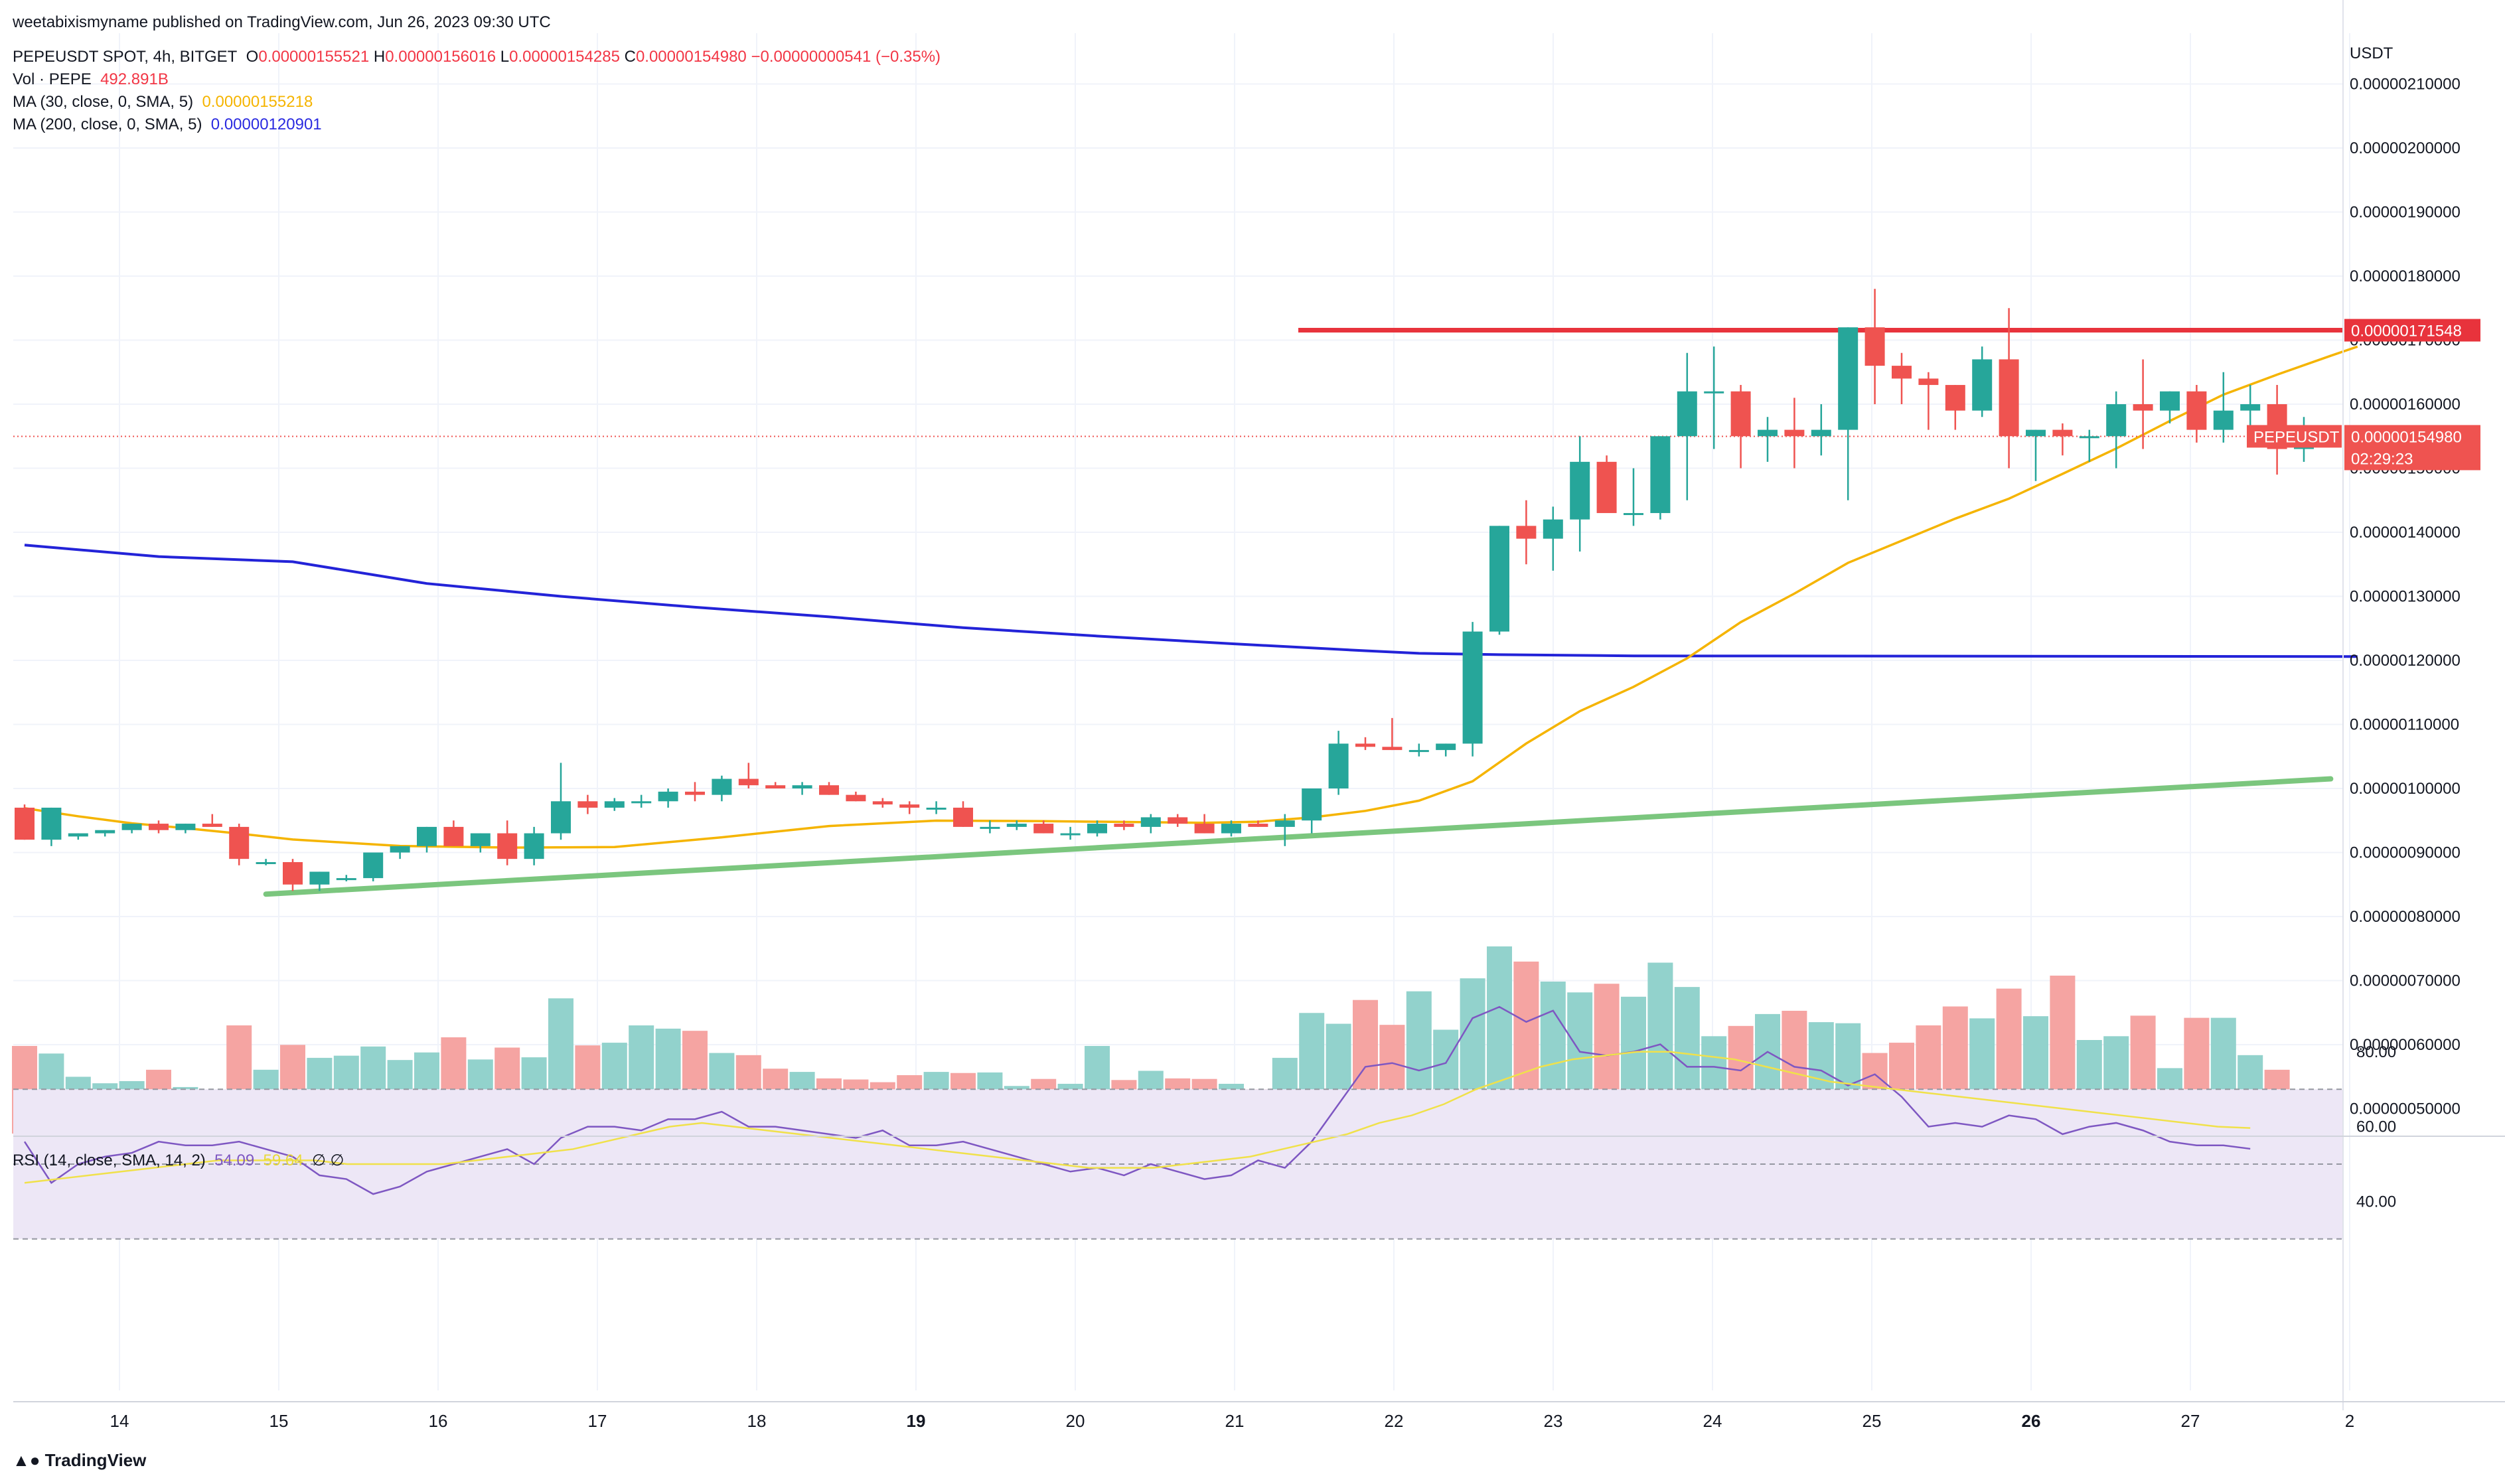 This screenshot has width=2505, height=1484. I want to click on vol-label: Vol · PEPE, so click(52, 79).